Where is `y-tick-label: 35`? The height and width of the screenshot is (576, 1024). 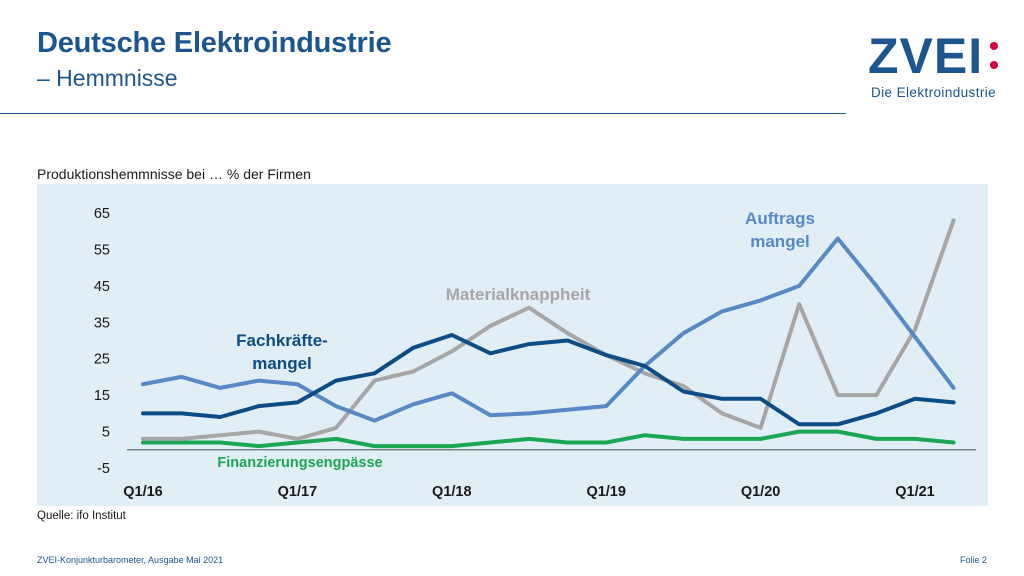 y-tick-label: 35 is located at coordinates (102, 323).